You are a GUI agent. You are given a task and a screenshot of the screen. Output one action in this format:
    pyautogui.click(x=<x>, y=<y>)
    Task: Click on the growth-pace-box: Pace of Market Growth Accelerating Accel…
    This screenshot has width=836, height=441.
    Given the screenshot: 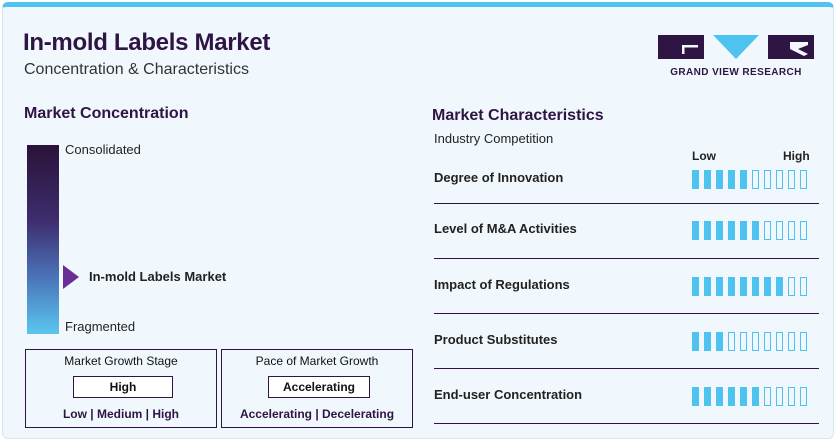 What is the action you would take?
    pyautogui.click(x=317, y=388)
    